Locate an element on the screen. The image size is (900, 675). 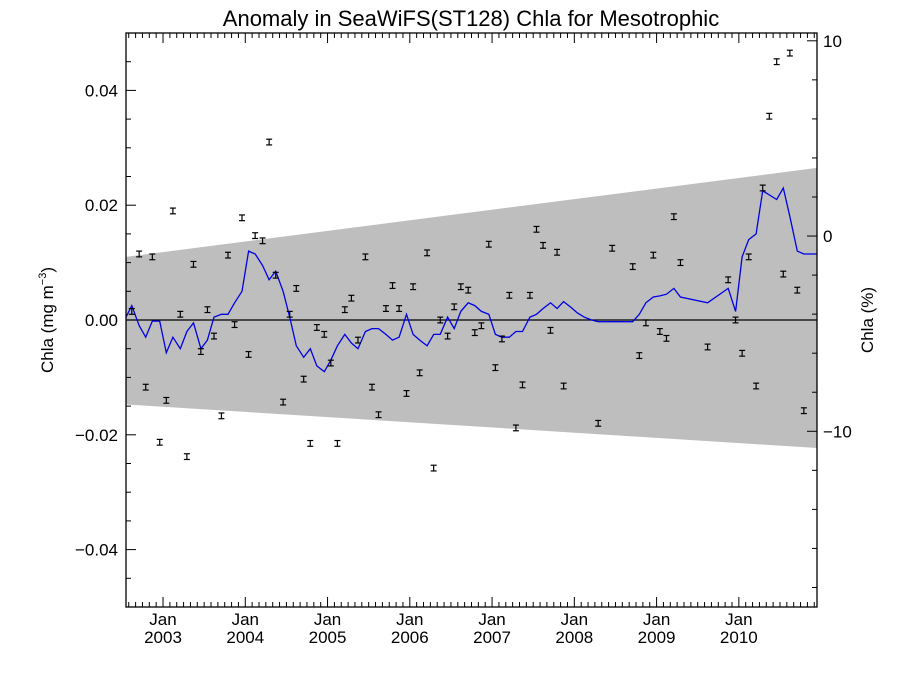
left-tick-label: 0.04 is located at coordinates (101, 90).